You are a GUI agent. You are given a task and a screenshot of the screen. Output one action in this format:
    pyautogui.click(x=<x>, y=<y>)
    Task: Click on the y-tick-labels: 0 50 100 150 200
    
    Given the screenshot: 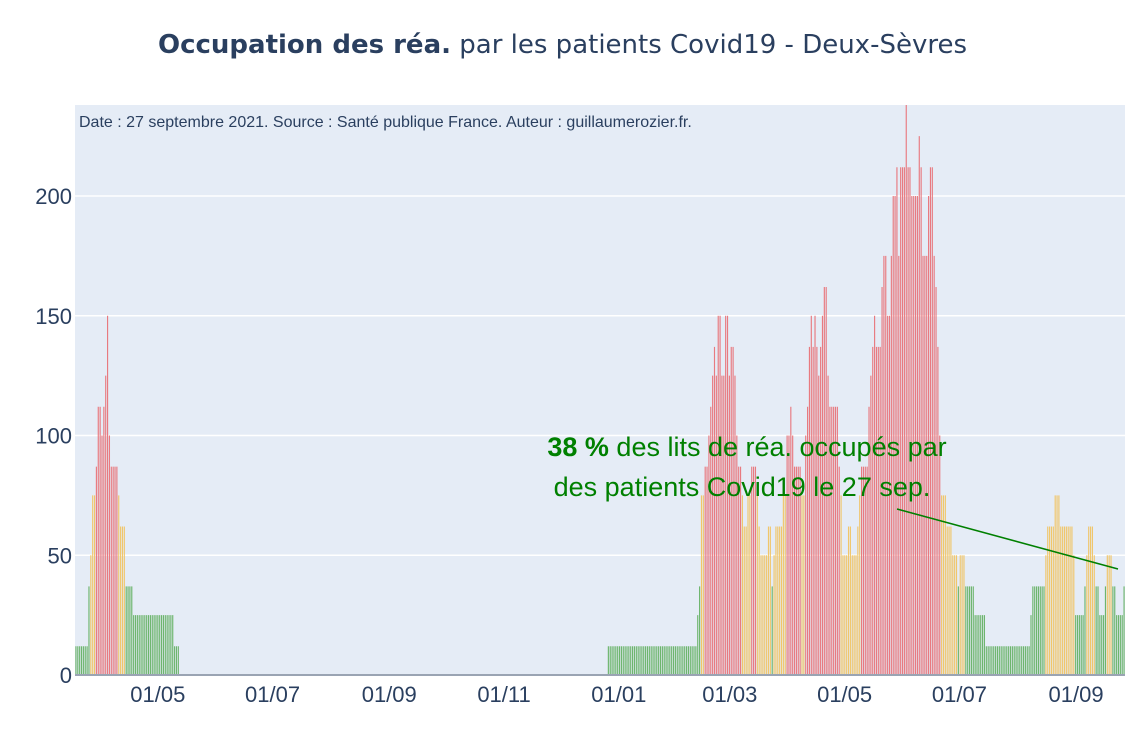 What is the action you would take?
    pyautogui.click(x=53, y=436)
    